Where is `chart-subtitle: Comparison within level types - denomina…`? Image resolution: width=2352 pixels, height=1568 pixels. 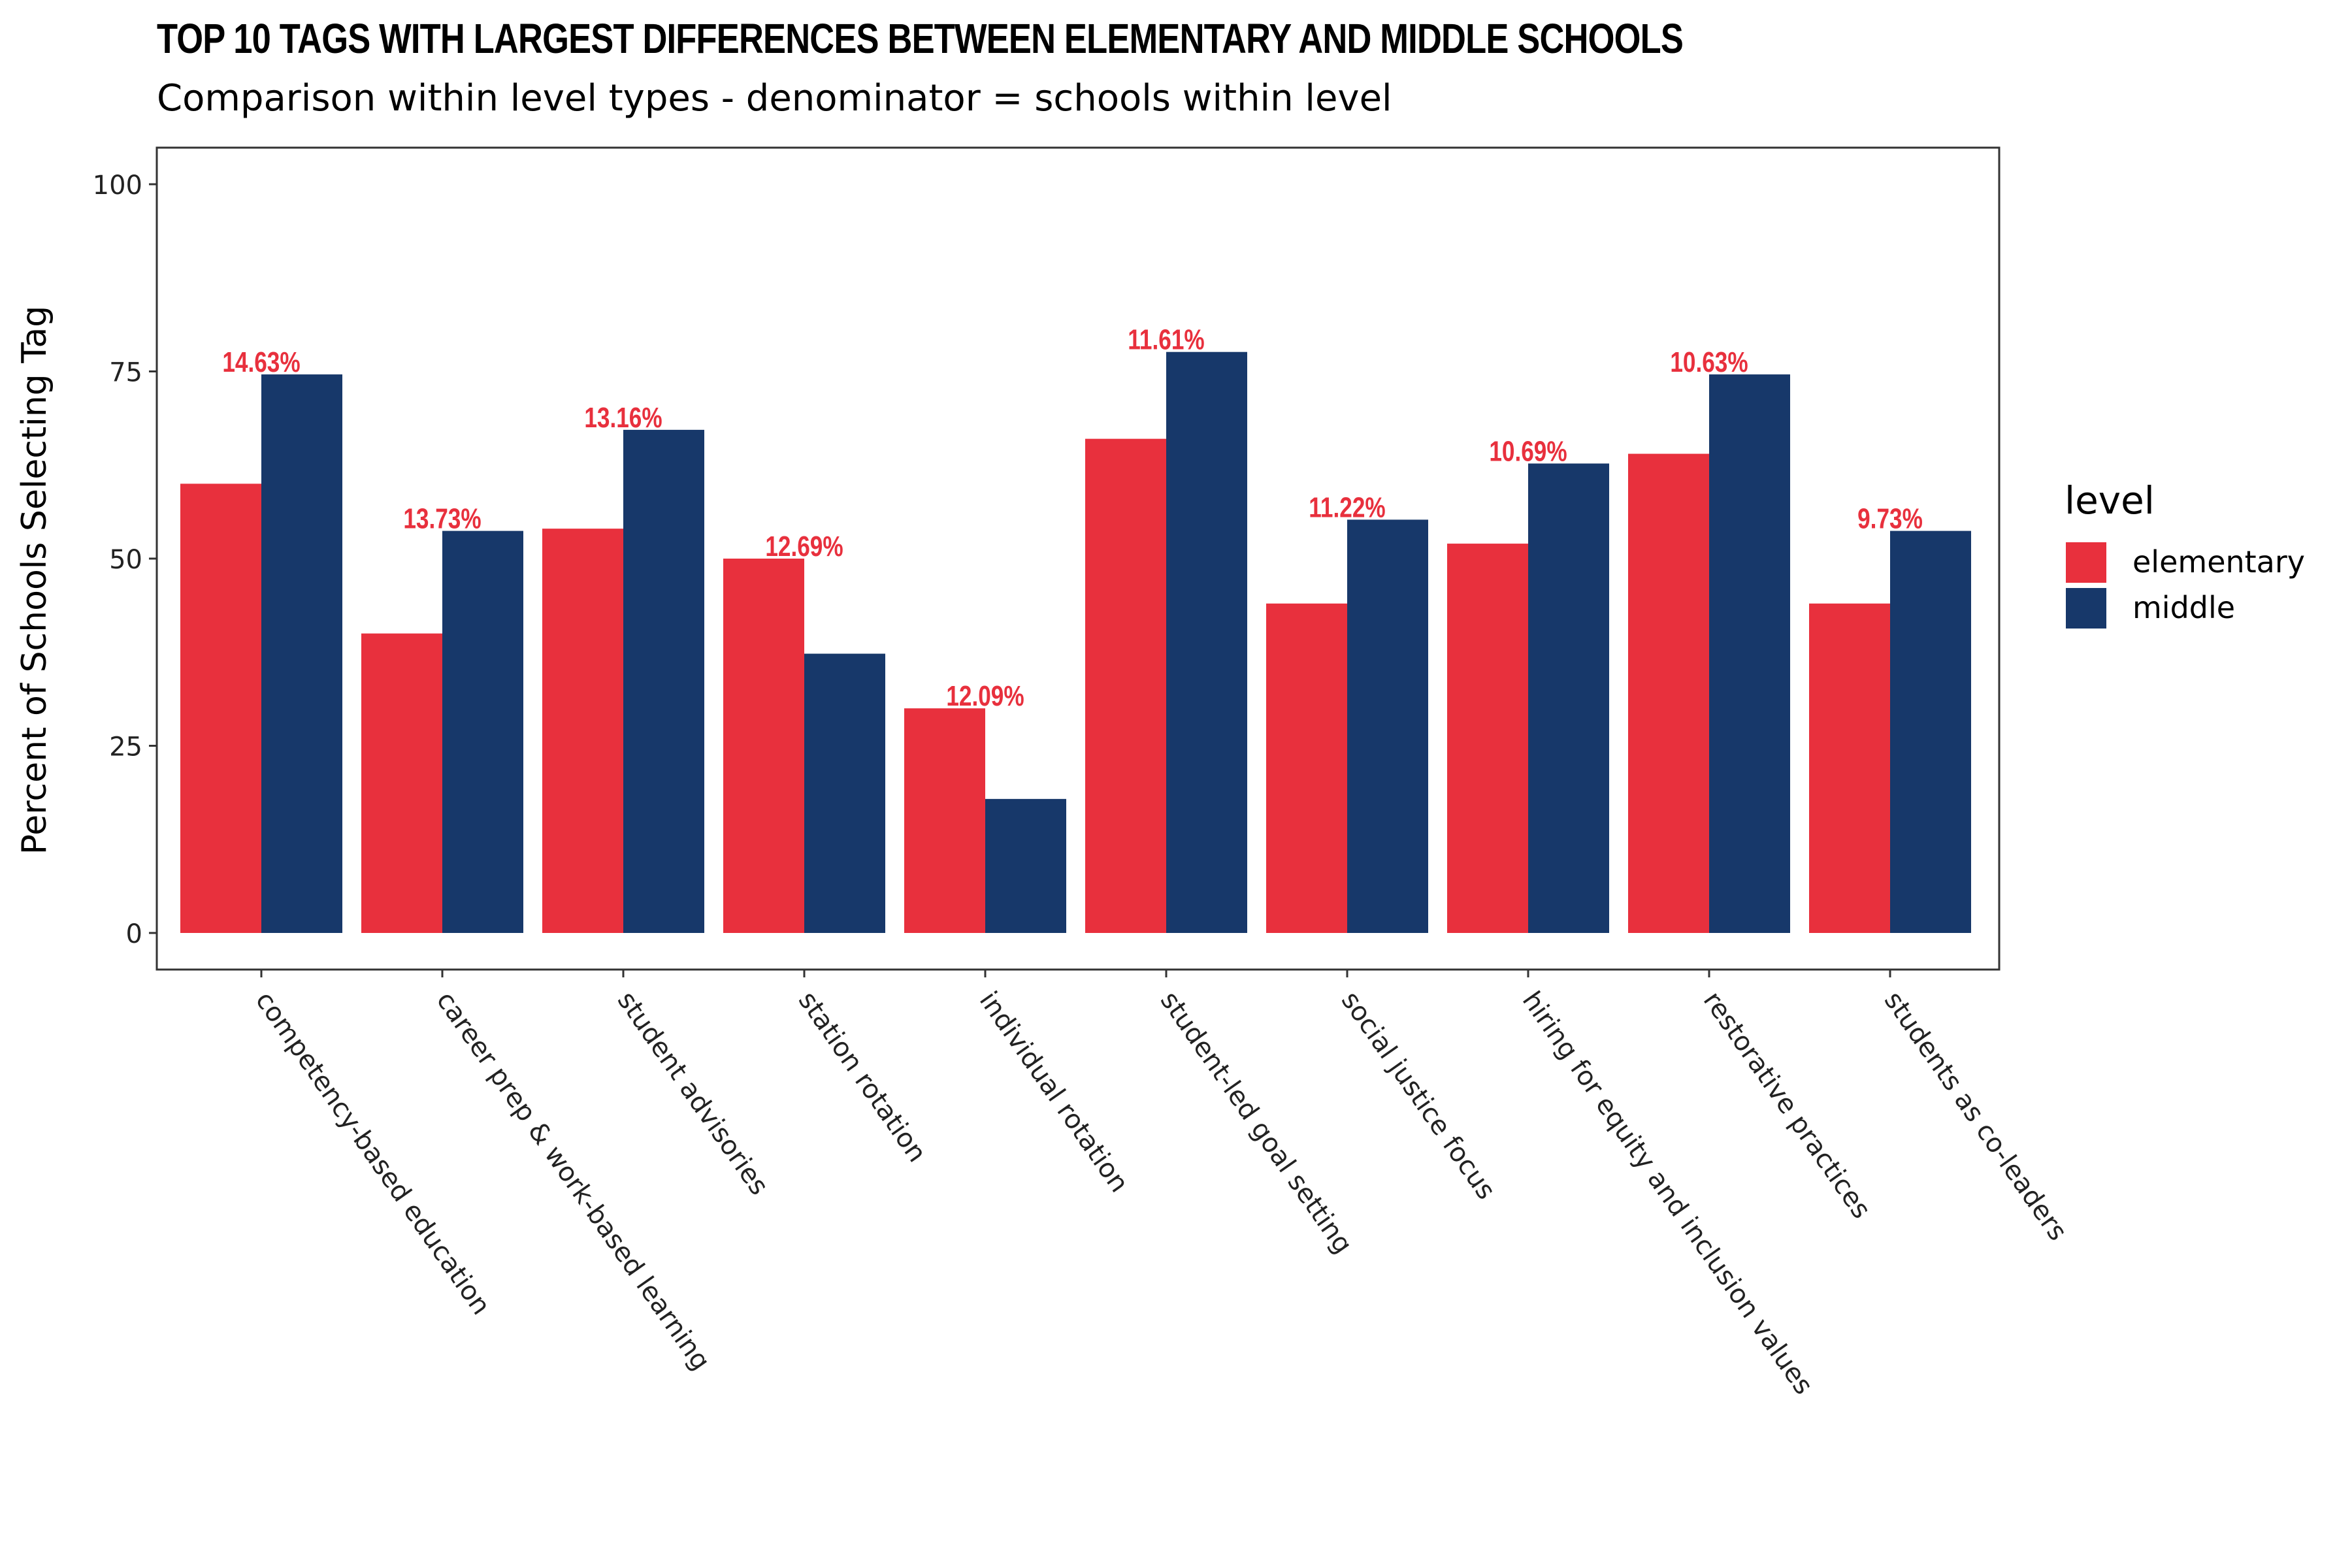
chart-subtitle: Comparison within level types - denomina… is located at coordinates (774, 98).